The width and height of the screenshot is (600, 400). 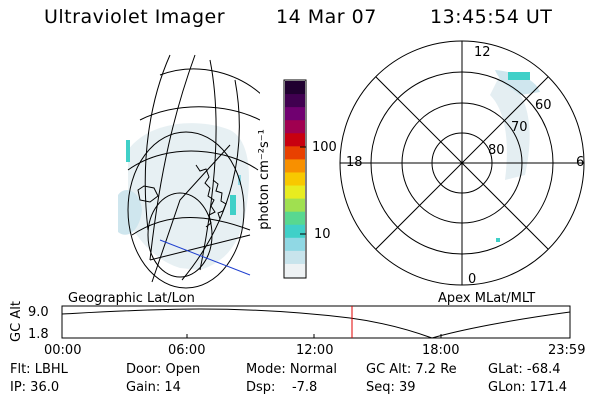 I want to click on timeline-left-title: Geographic Lat/Lon, so click(x=131, y=298).